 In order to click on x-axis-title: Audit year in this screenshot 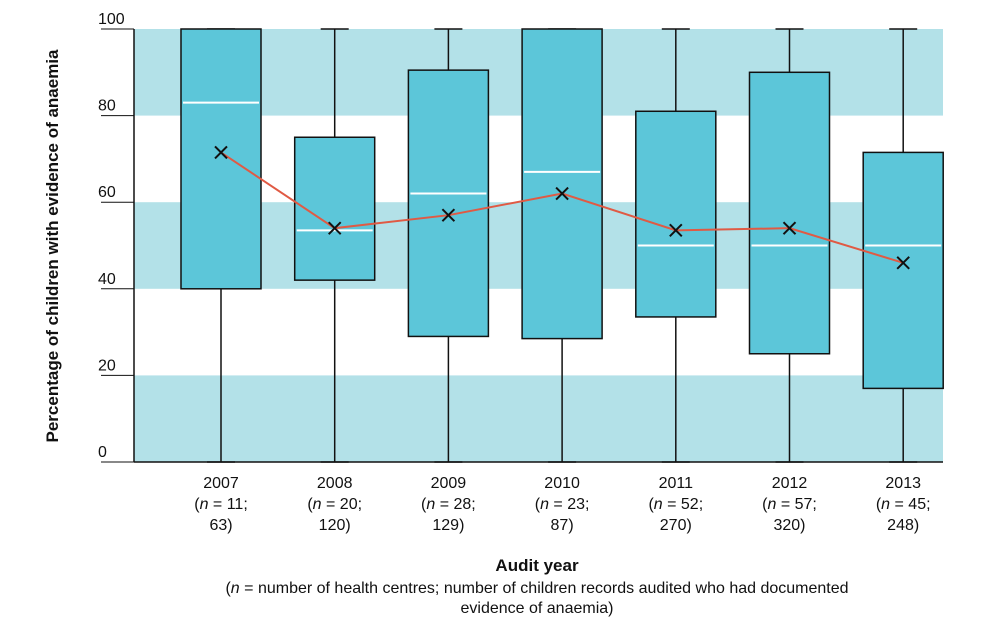, I will do `click(537, 565)`.